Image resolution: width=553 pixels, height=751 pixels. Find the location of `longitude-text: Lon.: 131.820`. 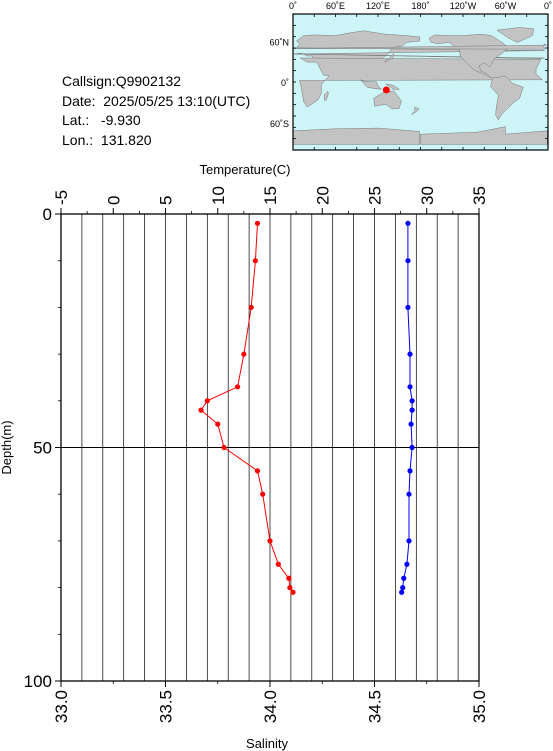

longitude-text: Lon.: 131.820 is located at coordinates (107, 139).